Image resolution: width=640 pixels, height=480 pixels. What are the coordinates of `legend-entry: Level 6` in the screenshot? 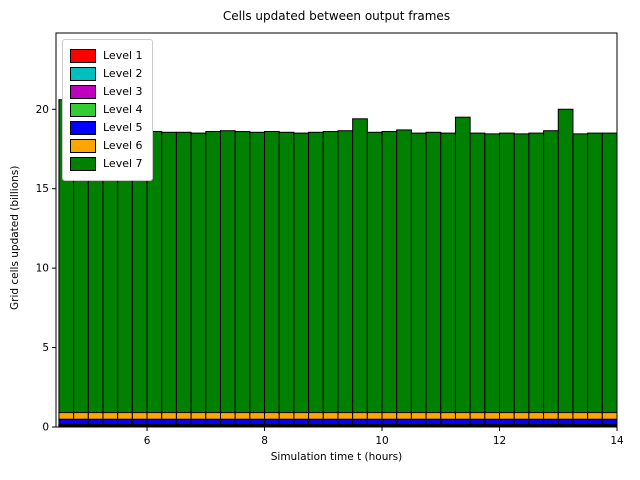 It's located at (106, 146).